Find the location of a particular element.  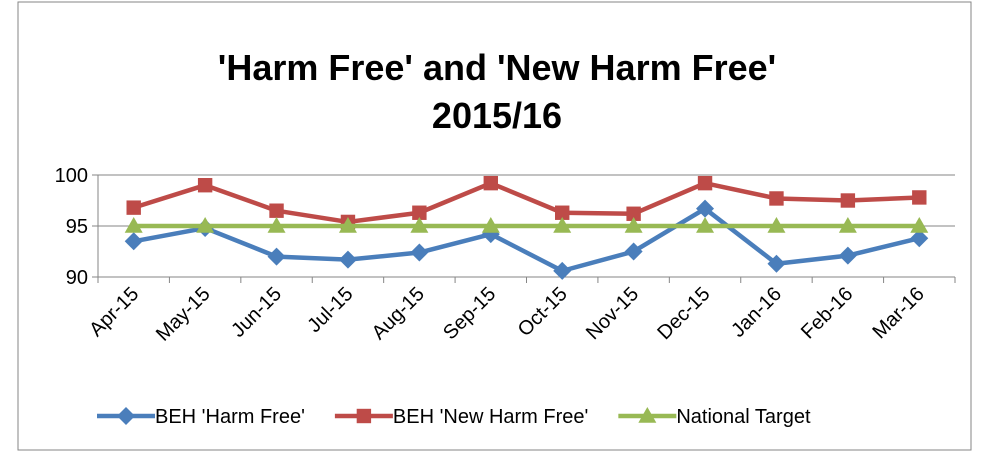

legend-label: BEH 'New Harm Free' is located at coordinates (490, 417).